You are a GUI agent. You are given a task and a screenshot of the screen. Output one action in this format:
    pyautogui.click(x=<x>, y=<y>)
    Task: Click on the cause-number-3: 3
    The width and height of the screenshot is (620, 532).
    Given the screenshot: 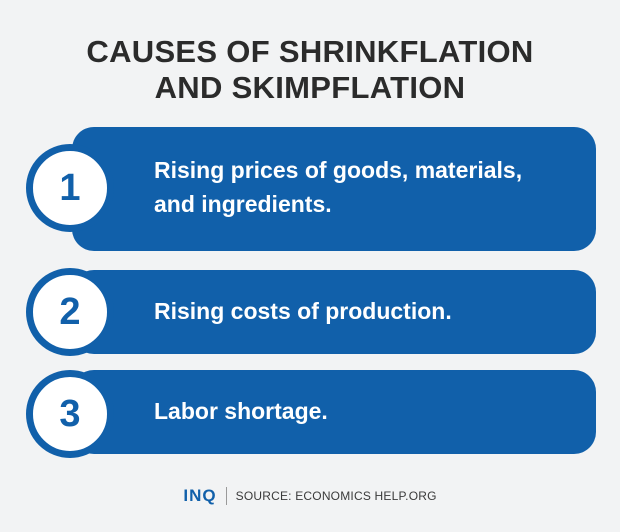 What is the action you would take?
    pyautogui.click(x=70, y=414)
    